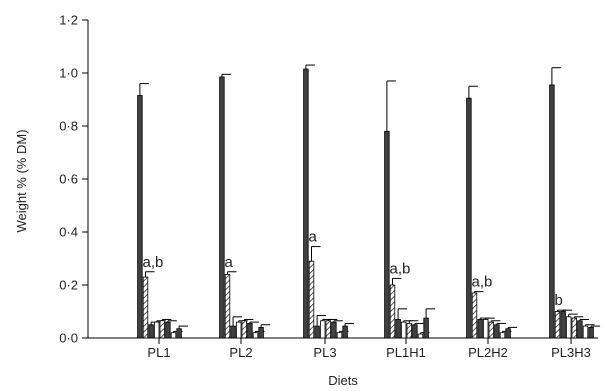  What do you see at coordinates (68, 285) in the screenshot?
I see `y-tick-label: 0·2` at bounding box center [68, 285].